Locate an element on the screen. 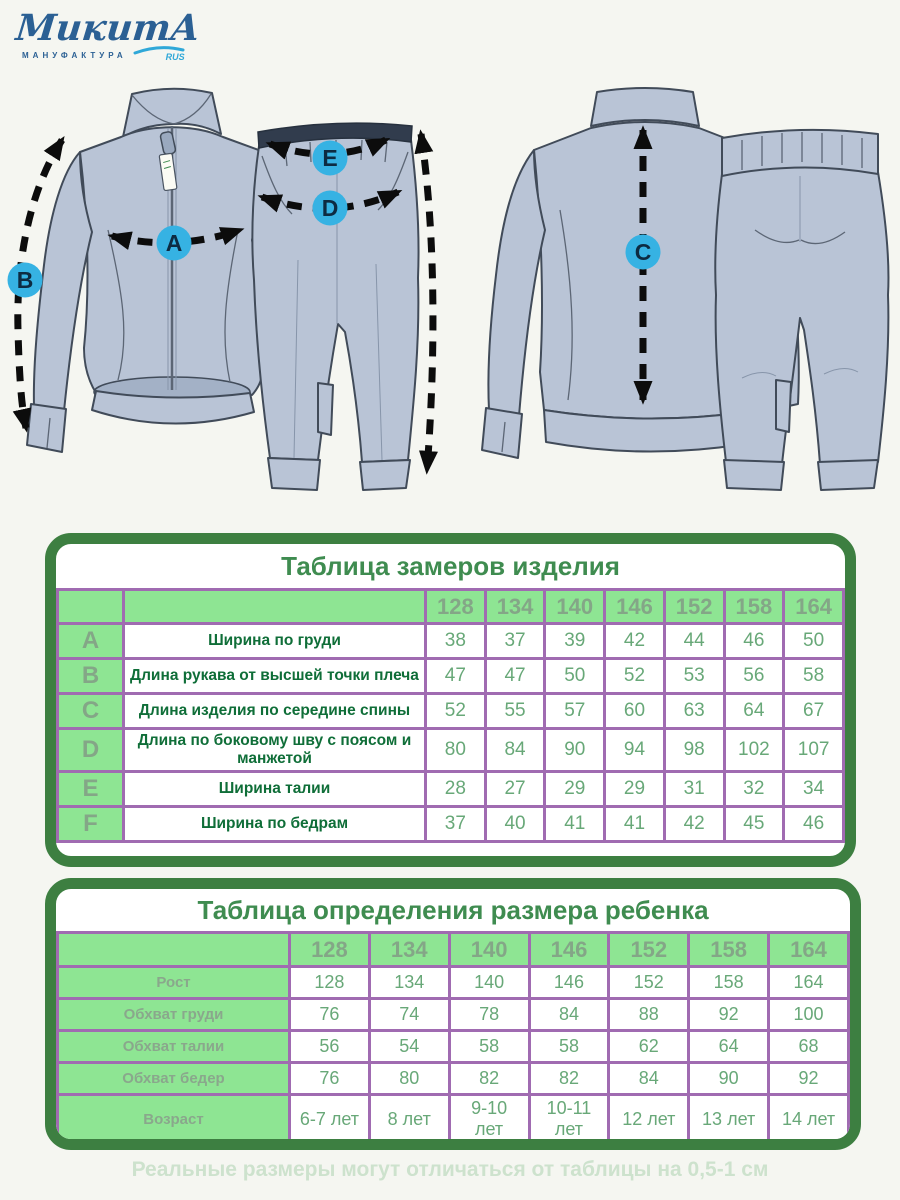 This screenshot has height=1200, width=900. measure-value-cell: 107 is located at coordinates (813, 750).